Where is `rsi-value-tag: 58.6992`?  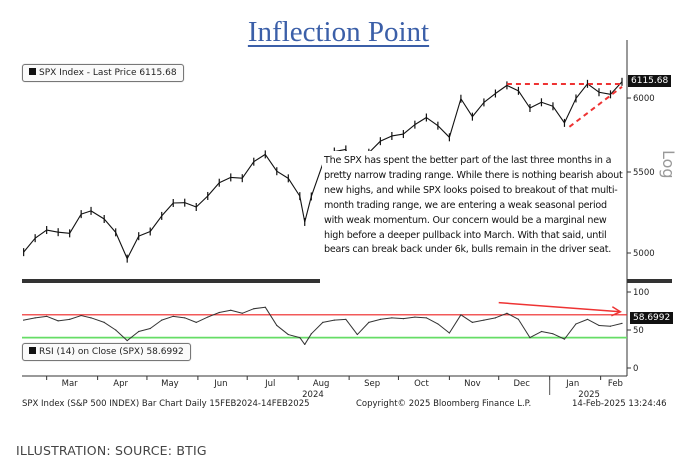
rsi-value-tag: 58.6992 is located at coordinates (652, 318).